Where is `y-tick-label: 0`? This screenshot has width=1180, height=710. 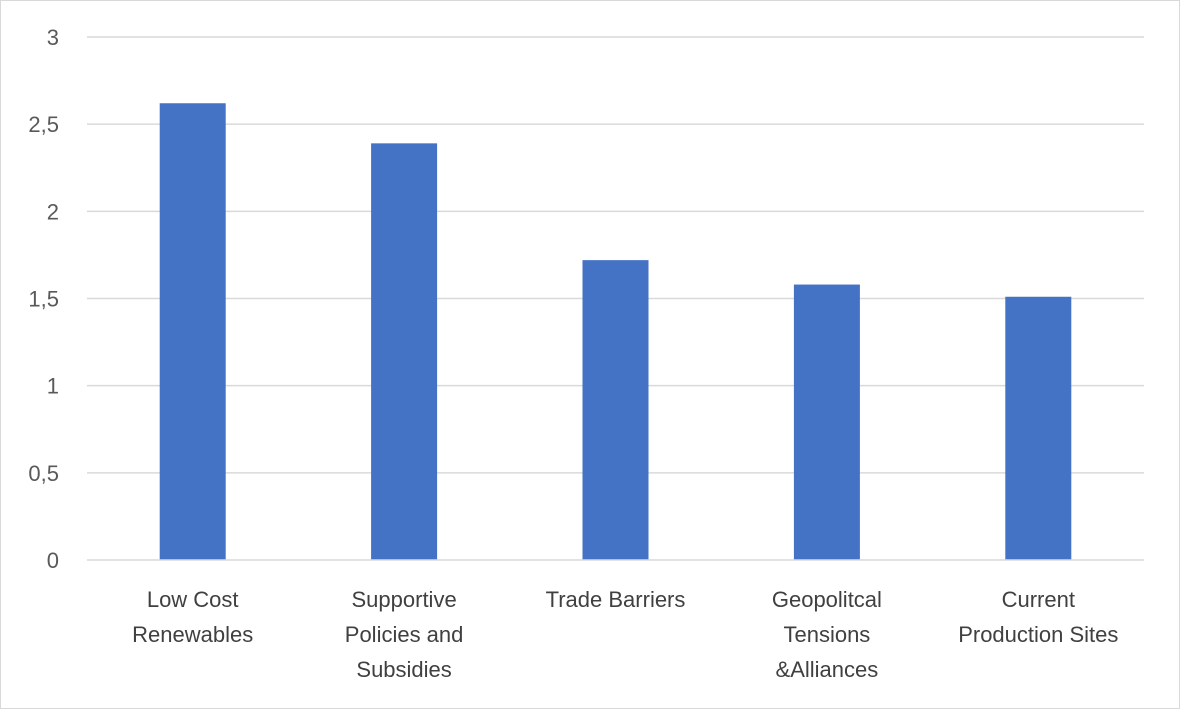
y-tick-label: 0 is located at coordinates (53, 560).